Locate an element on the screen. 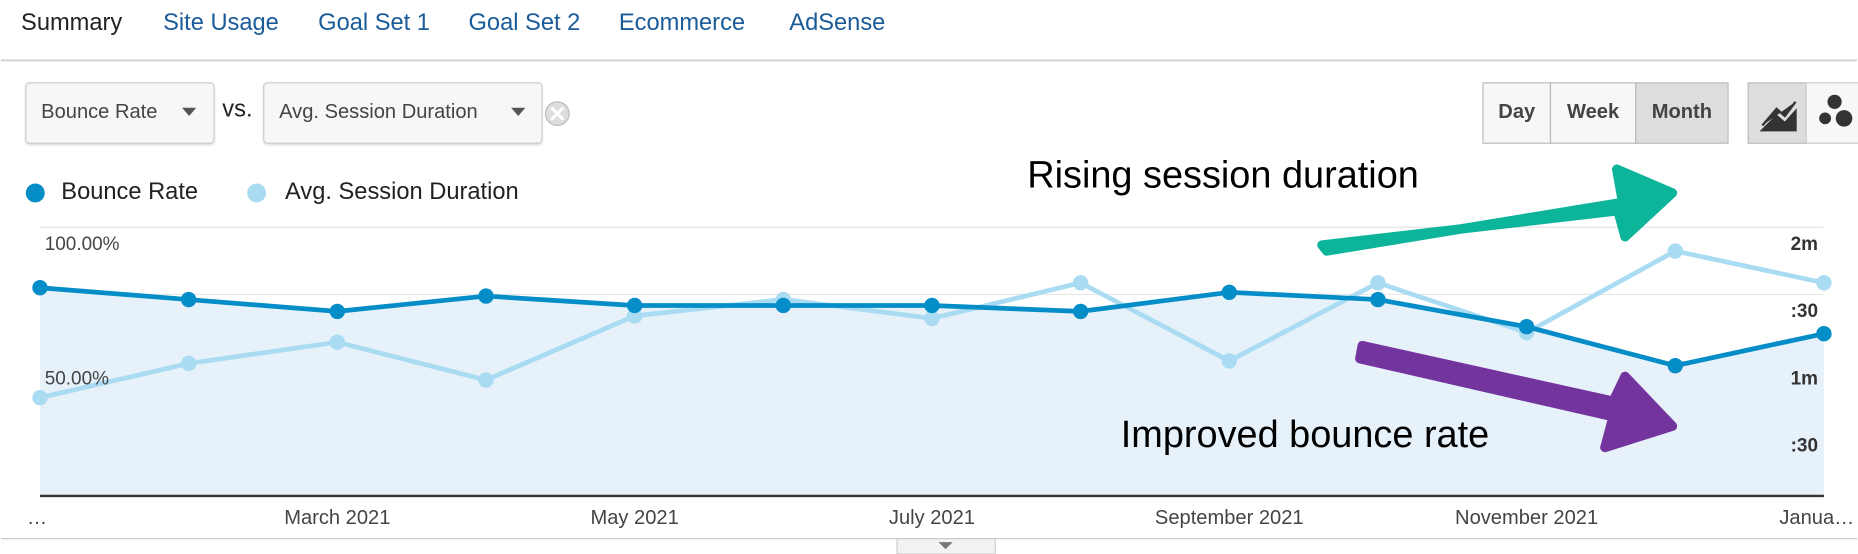 The image size is (1858, 554). tab: Ecommerce is located at coordinates (682, 23).